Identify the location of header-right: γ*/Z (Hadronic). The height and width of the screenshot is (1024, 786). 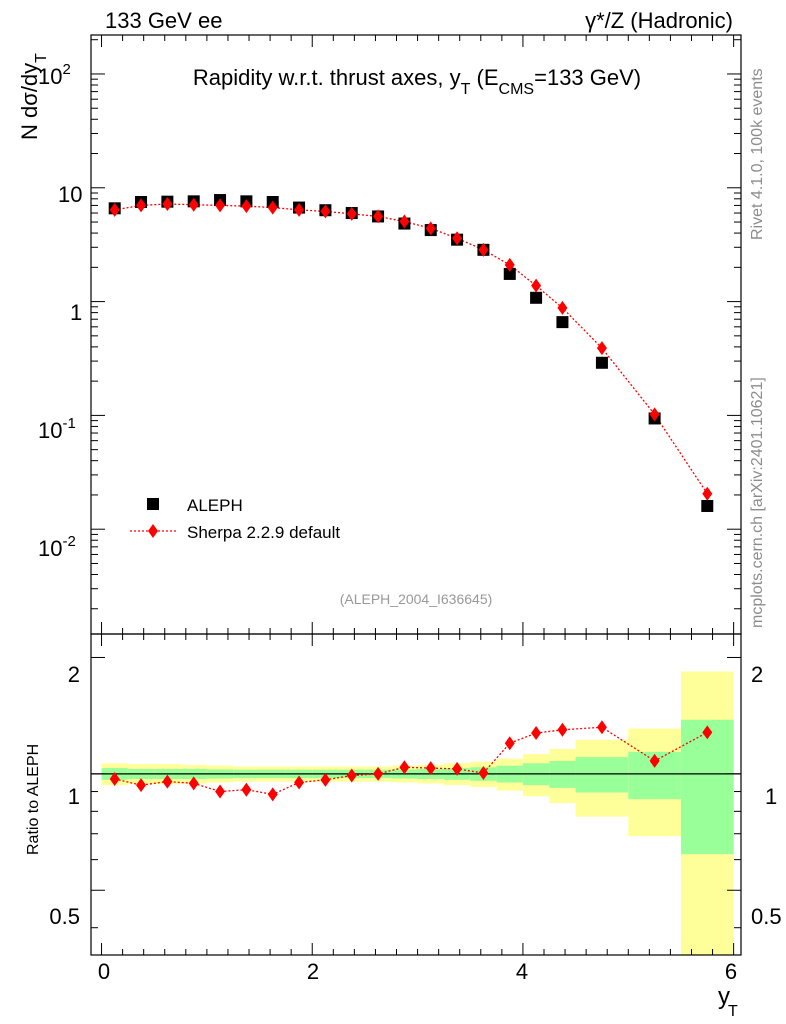
(659, 20).